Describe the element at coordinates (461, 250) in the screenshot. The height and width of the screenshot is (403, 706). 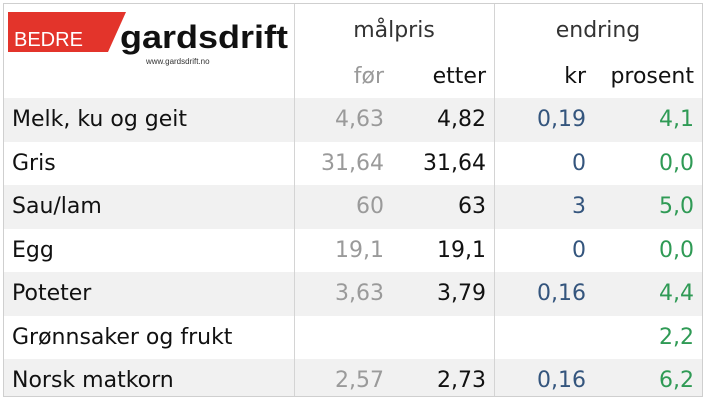
I see `price-after: 19,1` at that location.